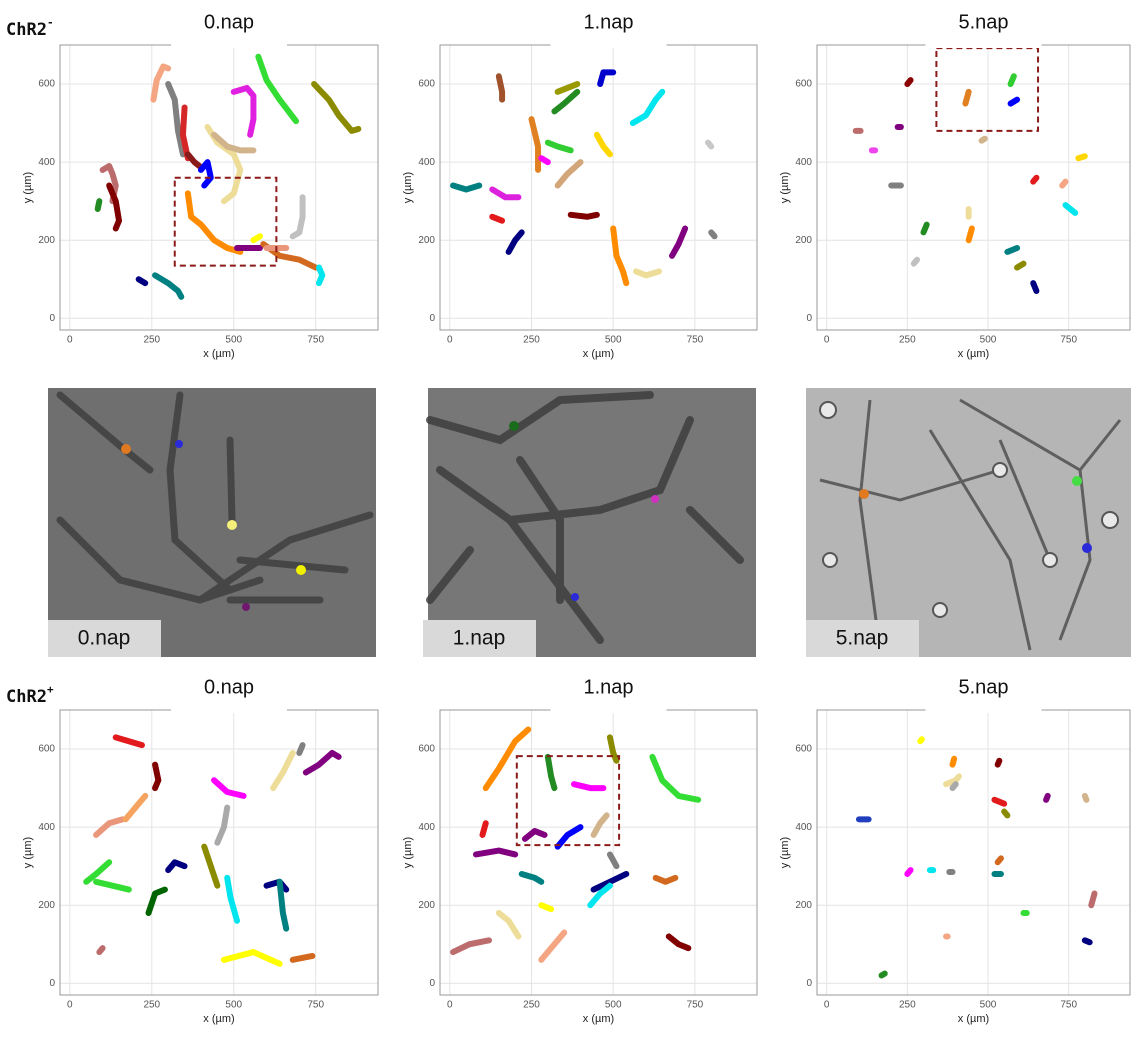 The width and height of the screenshot is (1131, 1039). I want to click on chart-title: 0.nap, so click(229, 22).